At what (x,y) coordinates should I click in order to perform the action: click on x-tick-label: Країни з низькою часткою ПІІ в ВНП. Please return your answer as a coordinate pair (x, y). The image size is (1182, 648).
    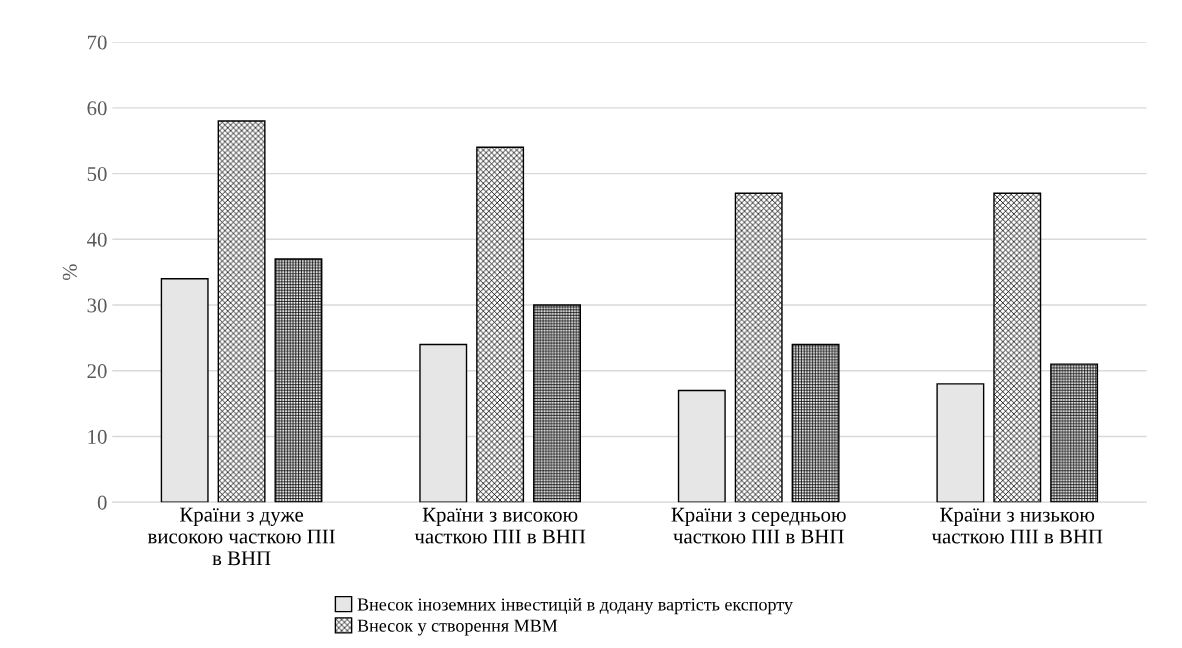
    Looking at the image, I should click on (1017, 525).